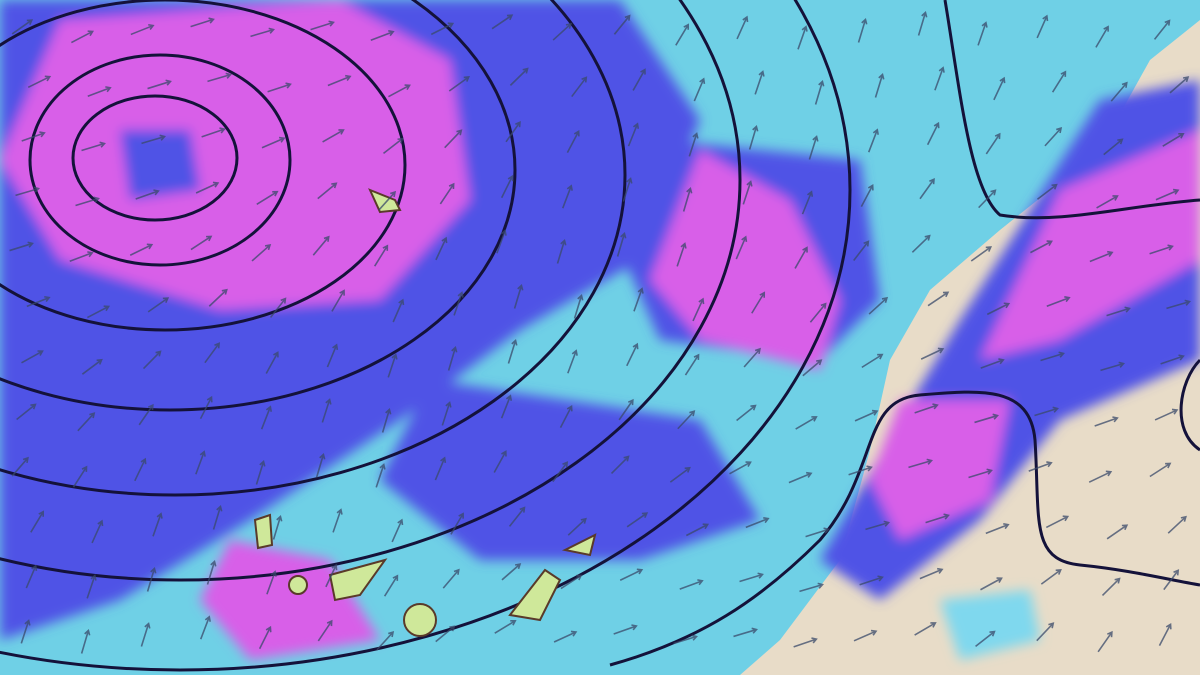  I want to click on precip-cyan, so click(990, 625).